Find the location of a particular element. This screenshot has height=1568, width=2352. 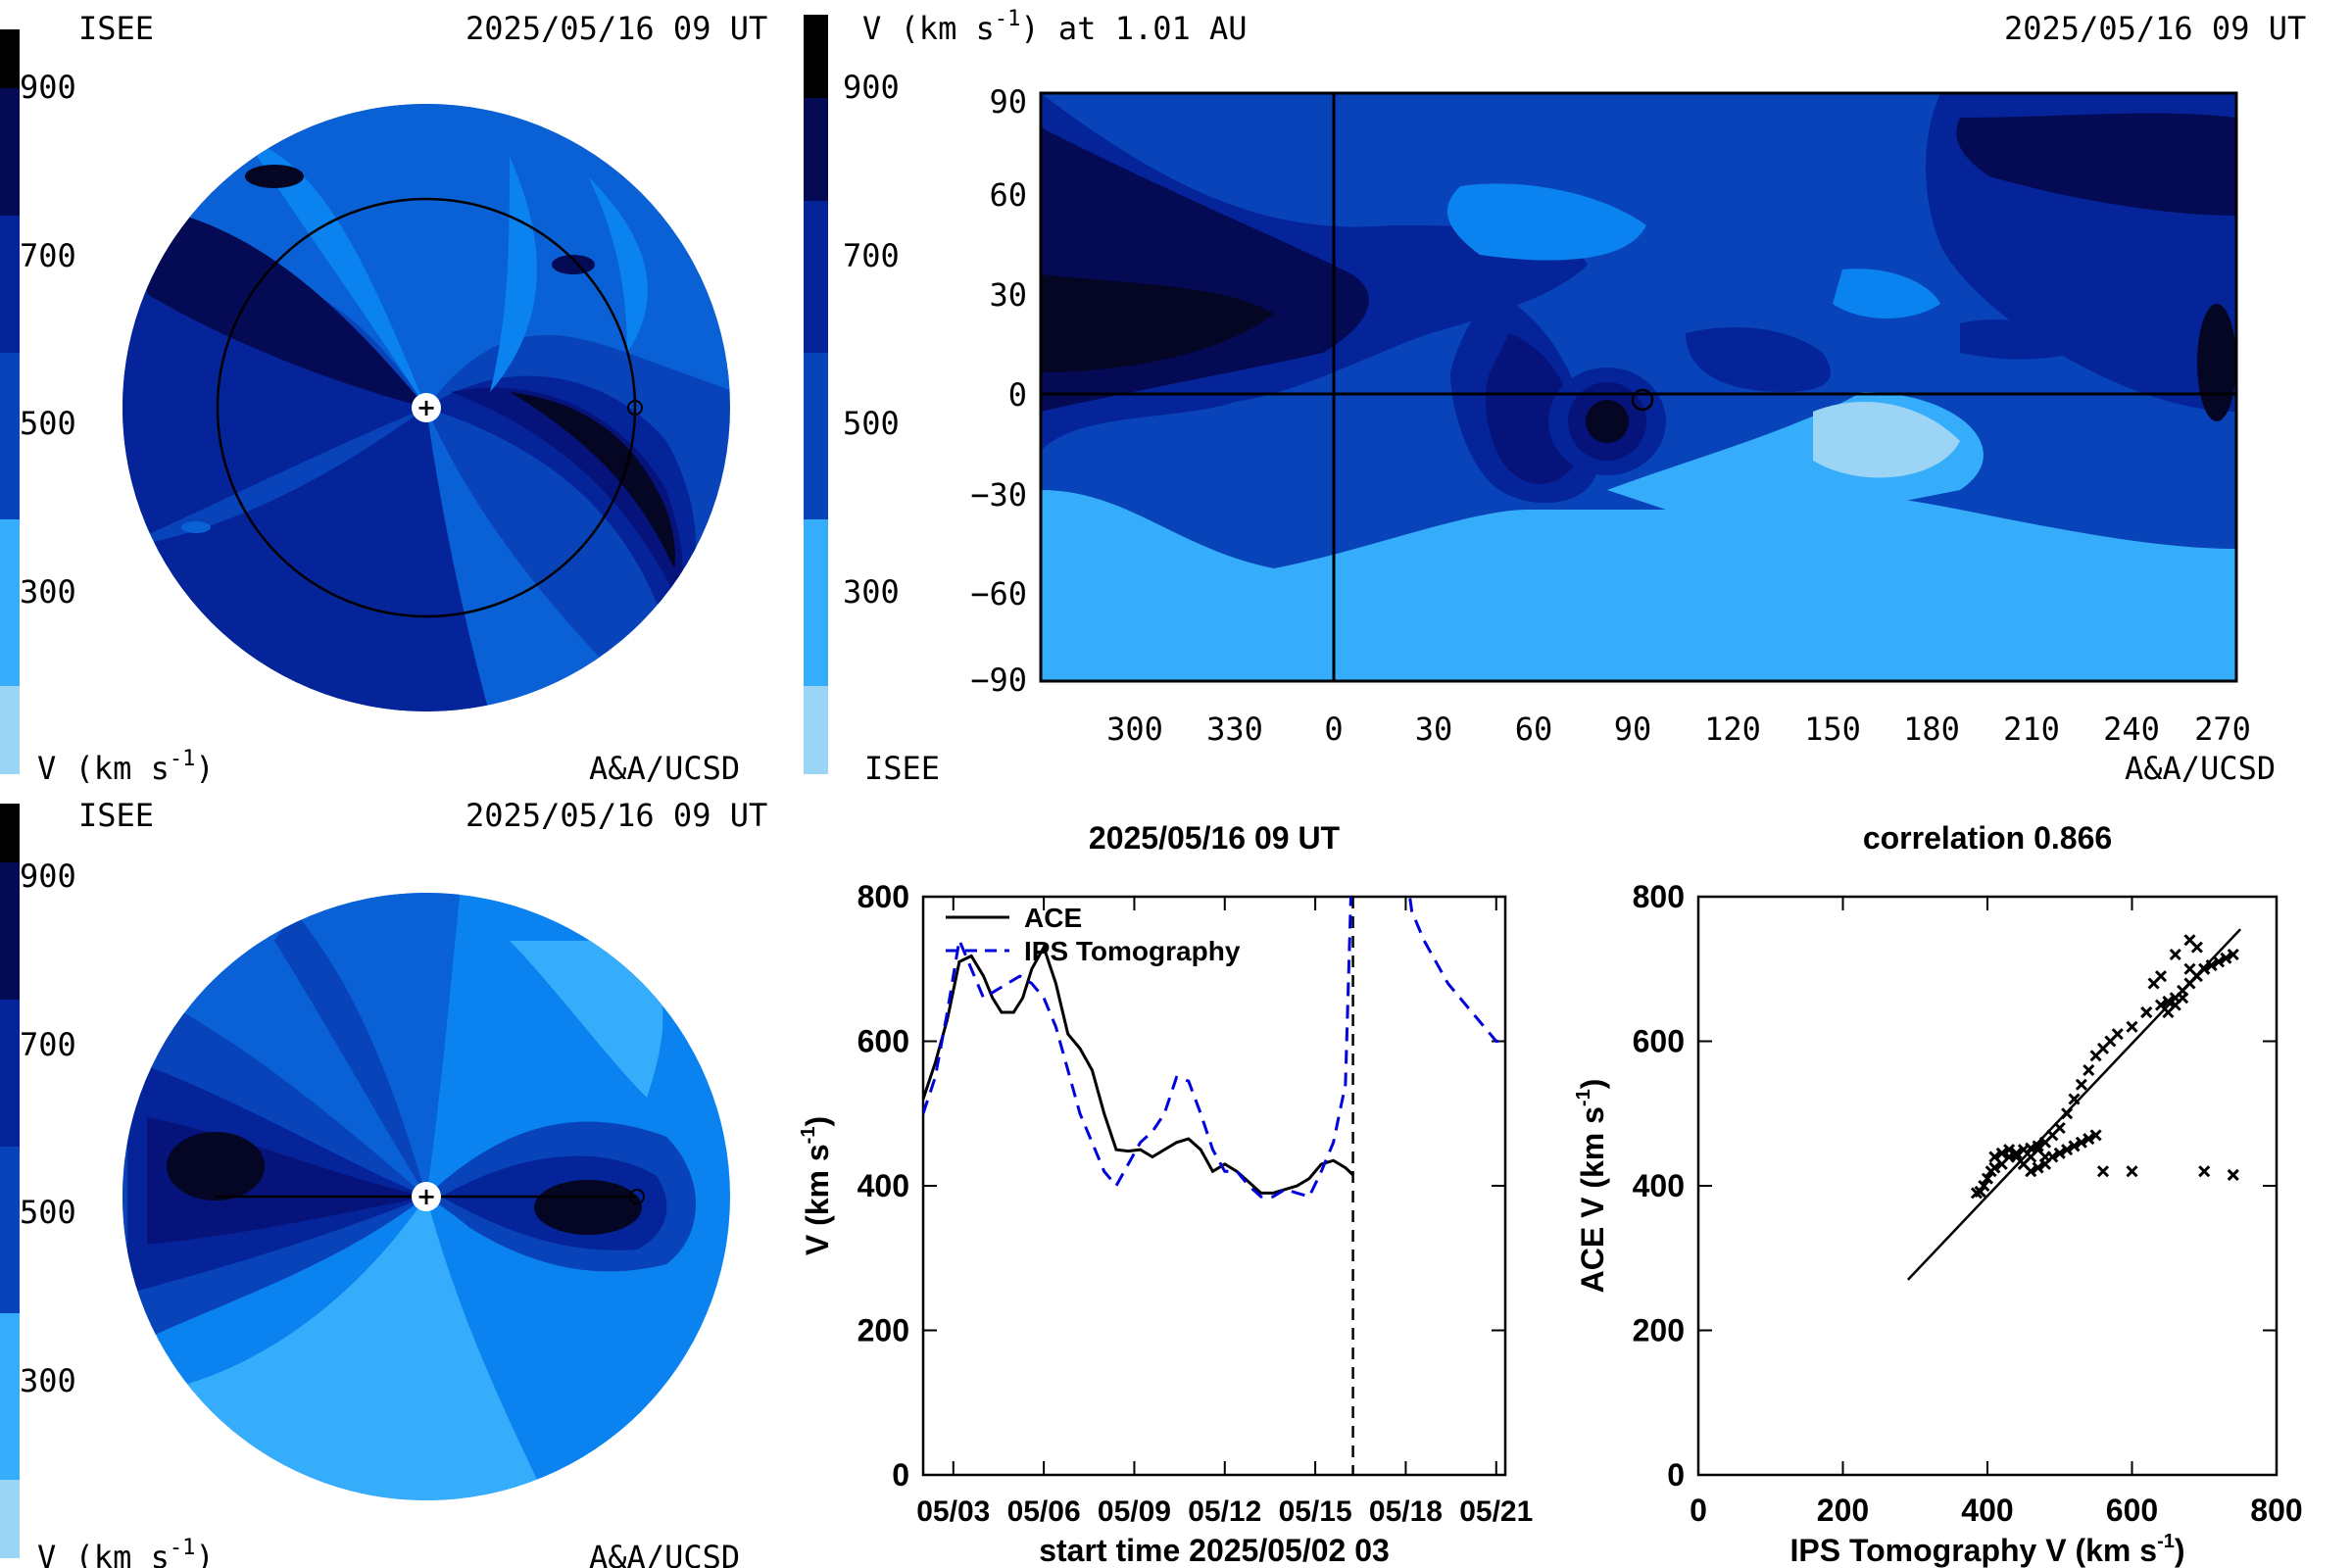

x-tick-label: 05/18 is located at coordinates (1406, 1511).